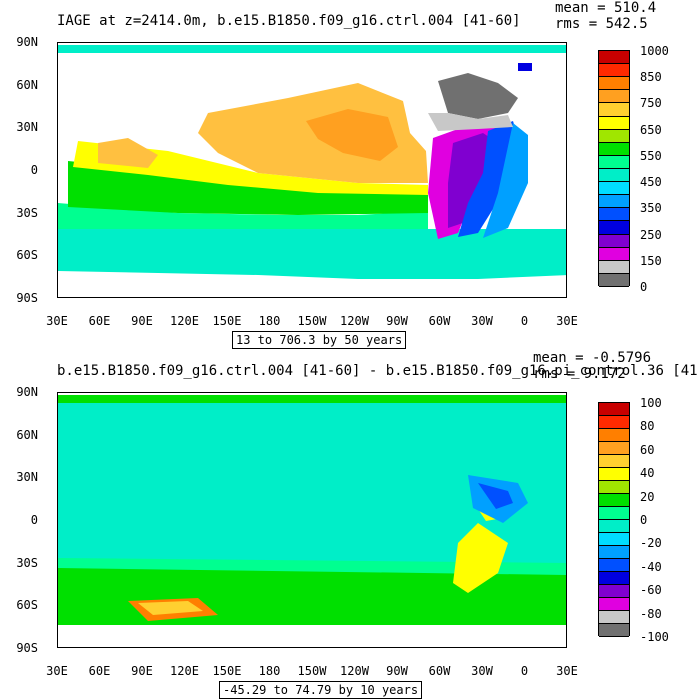 This screenshot has width=700, height=700. I want to click on bottom-colorbar-label: 40, so click(647, 473).